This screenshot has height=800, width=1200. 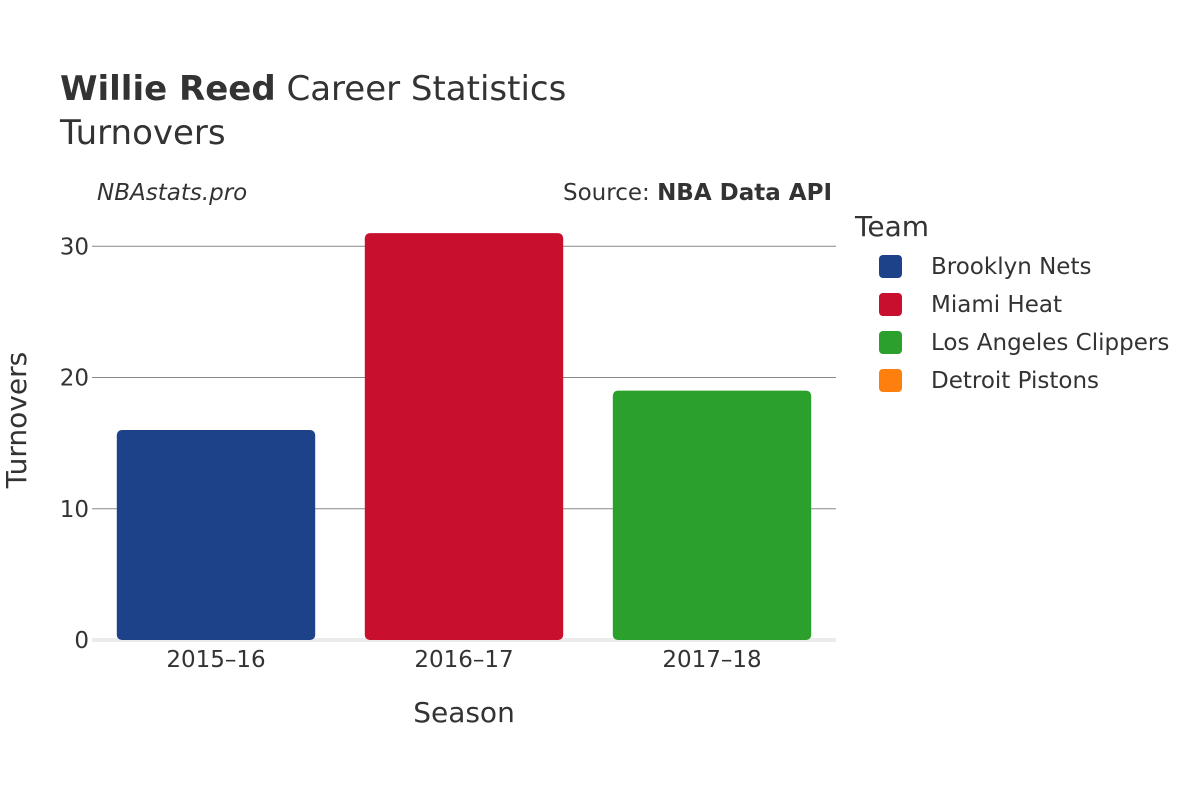 What do you see at coordinates (464, 712) in the screenshot?
I see `x-axis-title: Season` at bounding box center [464, 712].